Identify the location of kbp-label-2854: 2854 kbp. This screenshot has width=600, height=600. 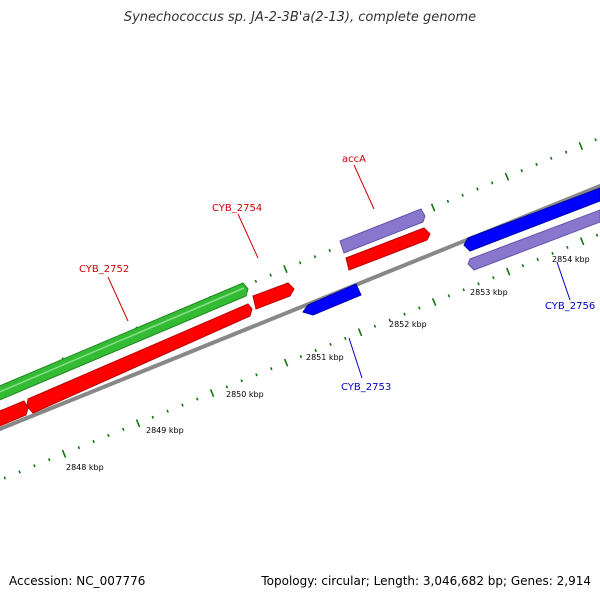
(571, 259).